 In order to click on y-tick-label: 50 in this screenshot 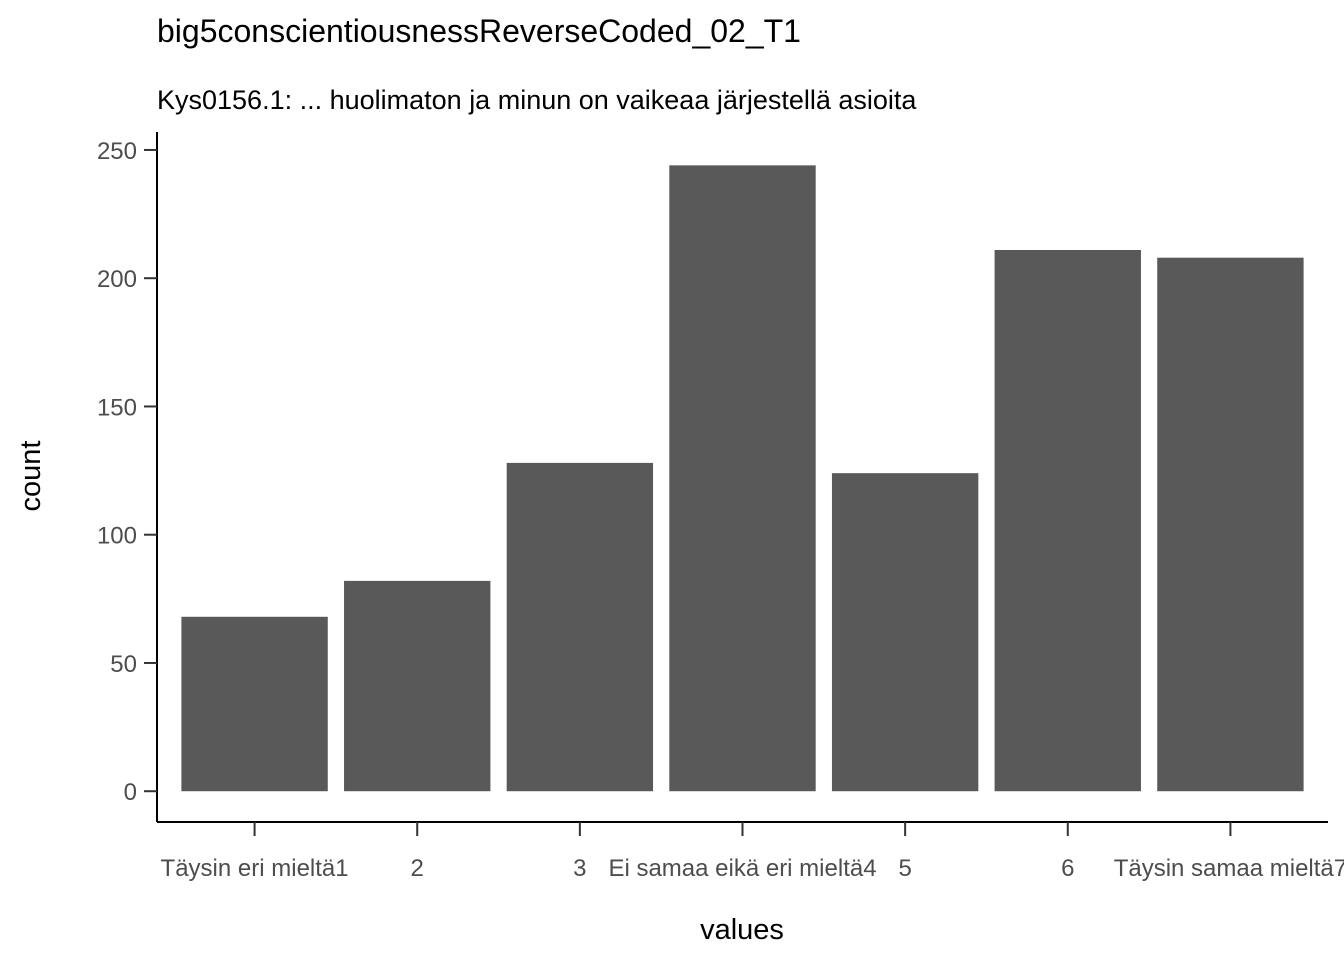, I will do `click(123, 664)`.